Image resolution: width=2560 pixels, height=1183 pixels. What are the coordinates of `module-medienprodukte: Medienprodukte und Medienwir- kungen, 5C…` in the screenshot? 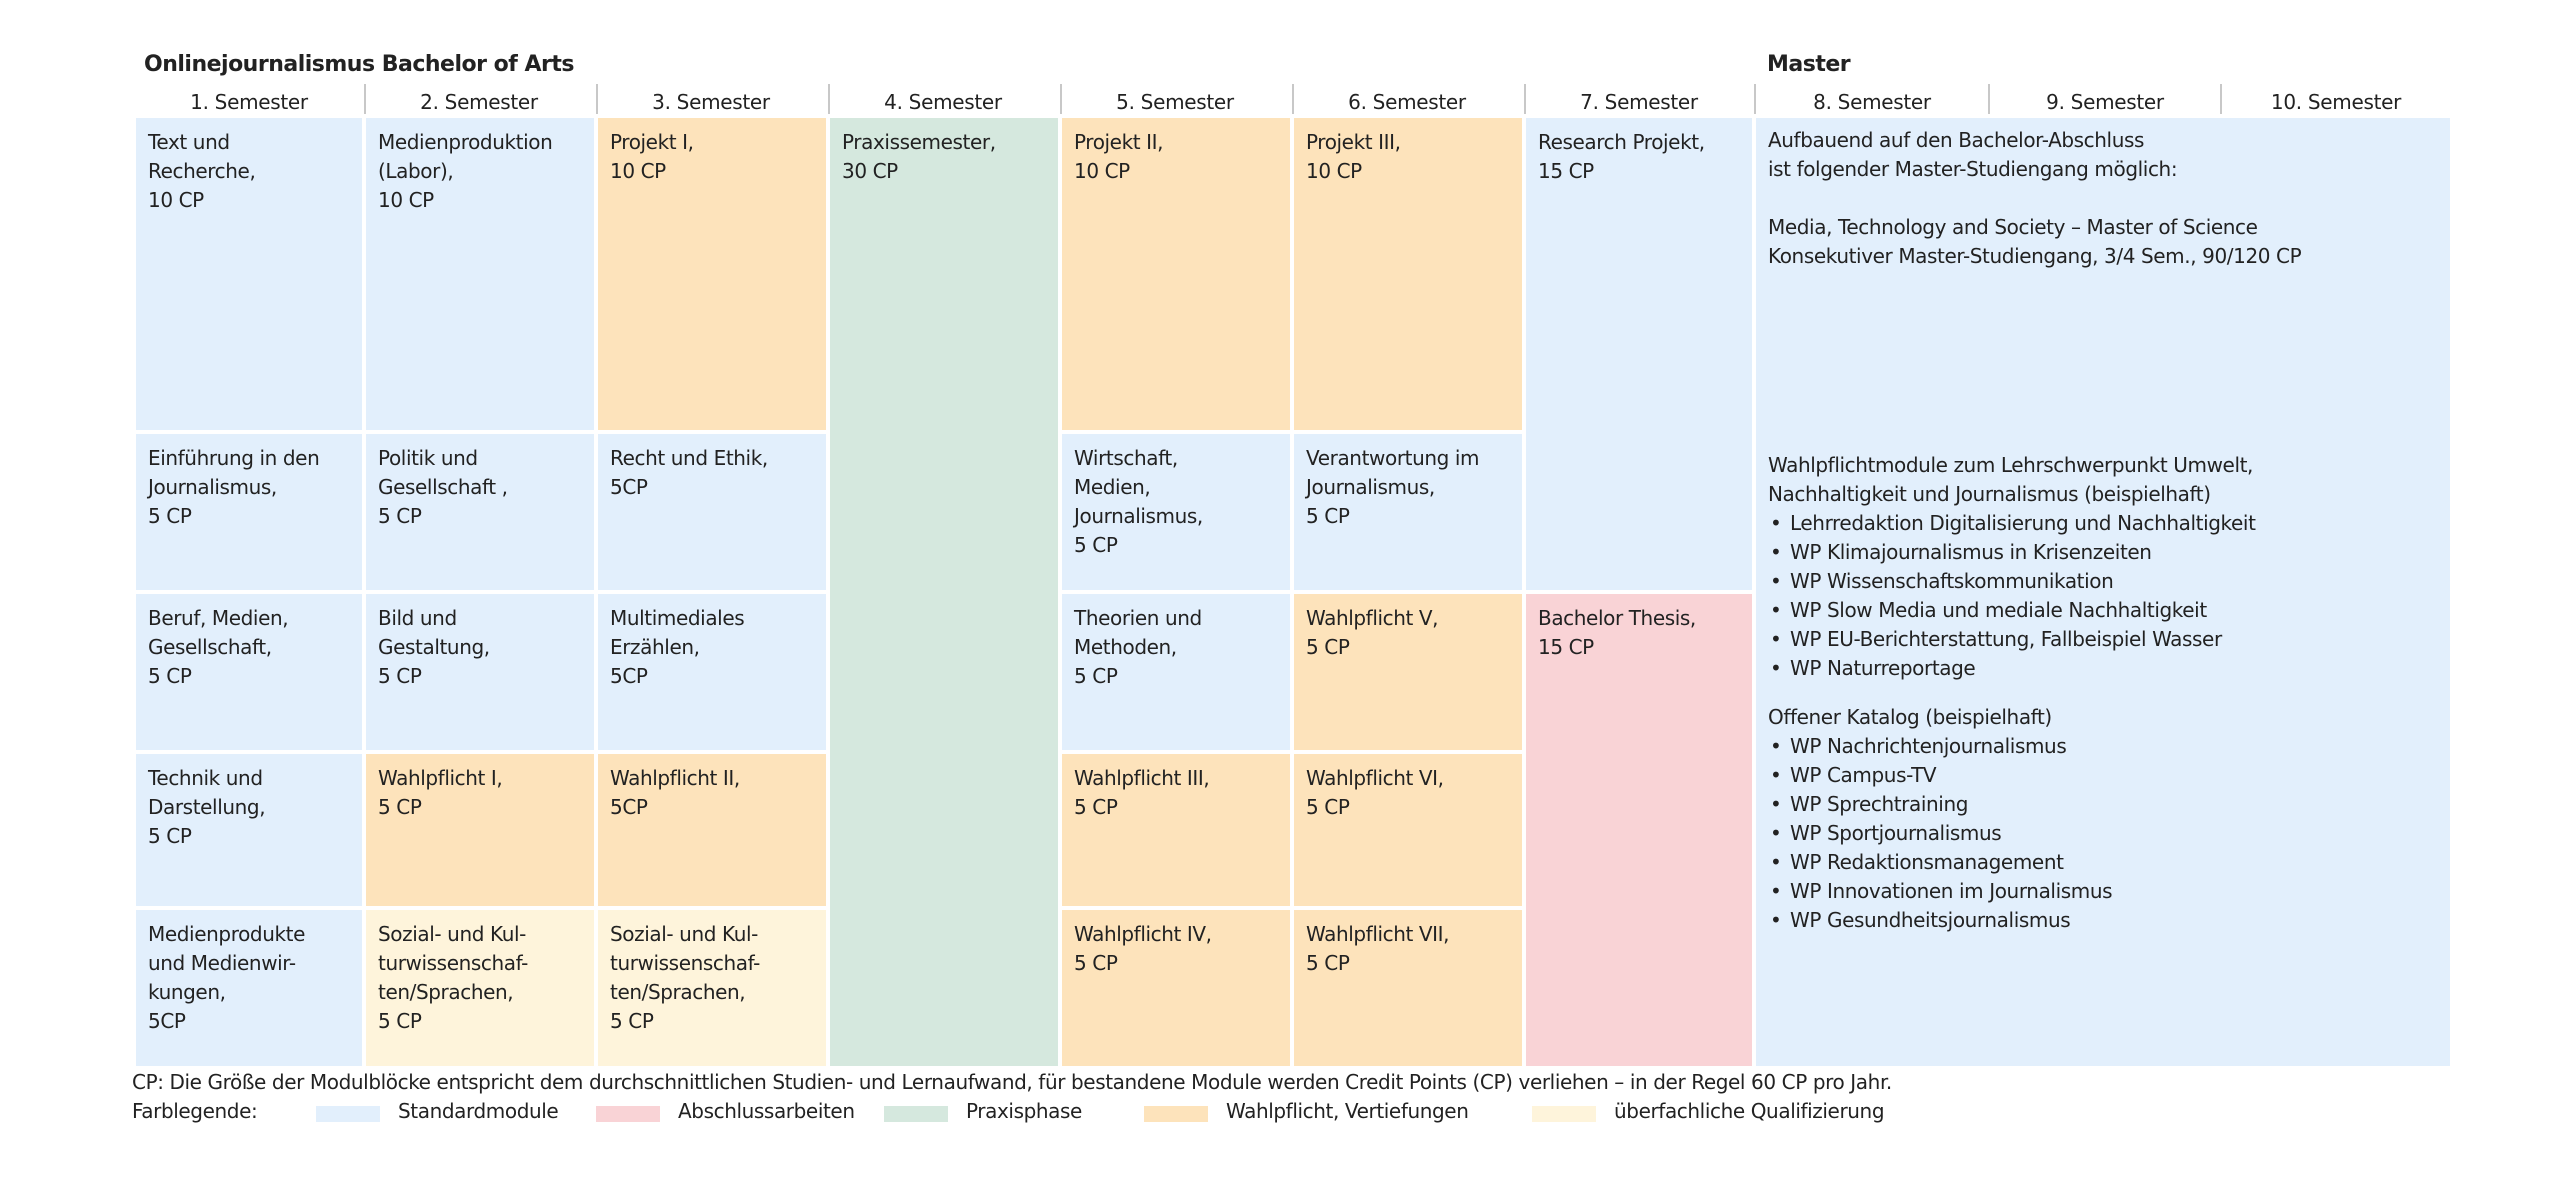 It's located at (249, 988).